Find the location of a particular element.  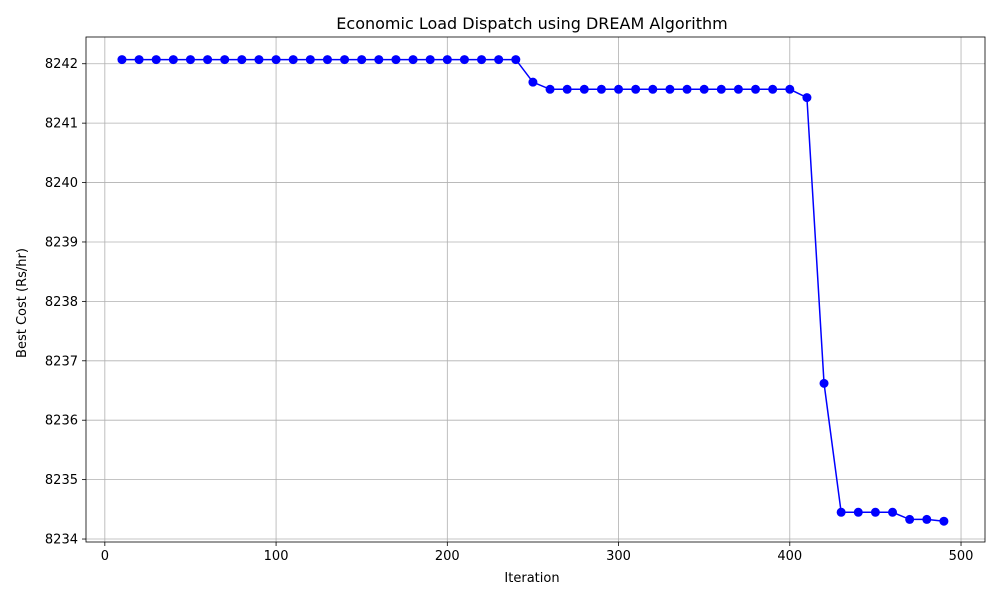

y-axis-label: Best Cost (Rs/hr) is located at coordinates (22, 303).